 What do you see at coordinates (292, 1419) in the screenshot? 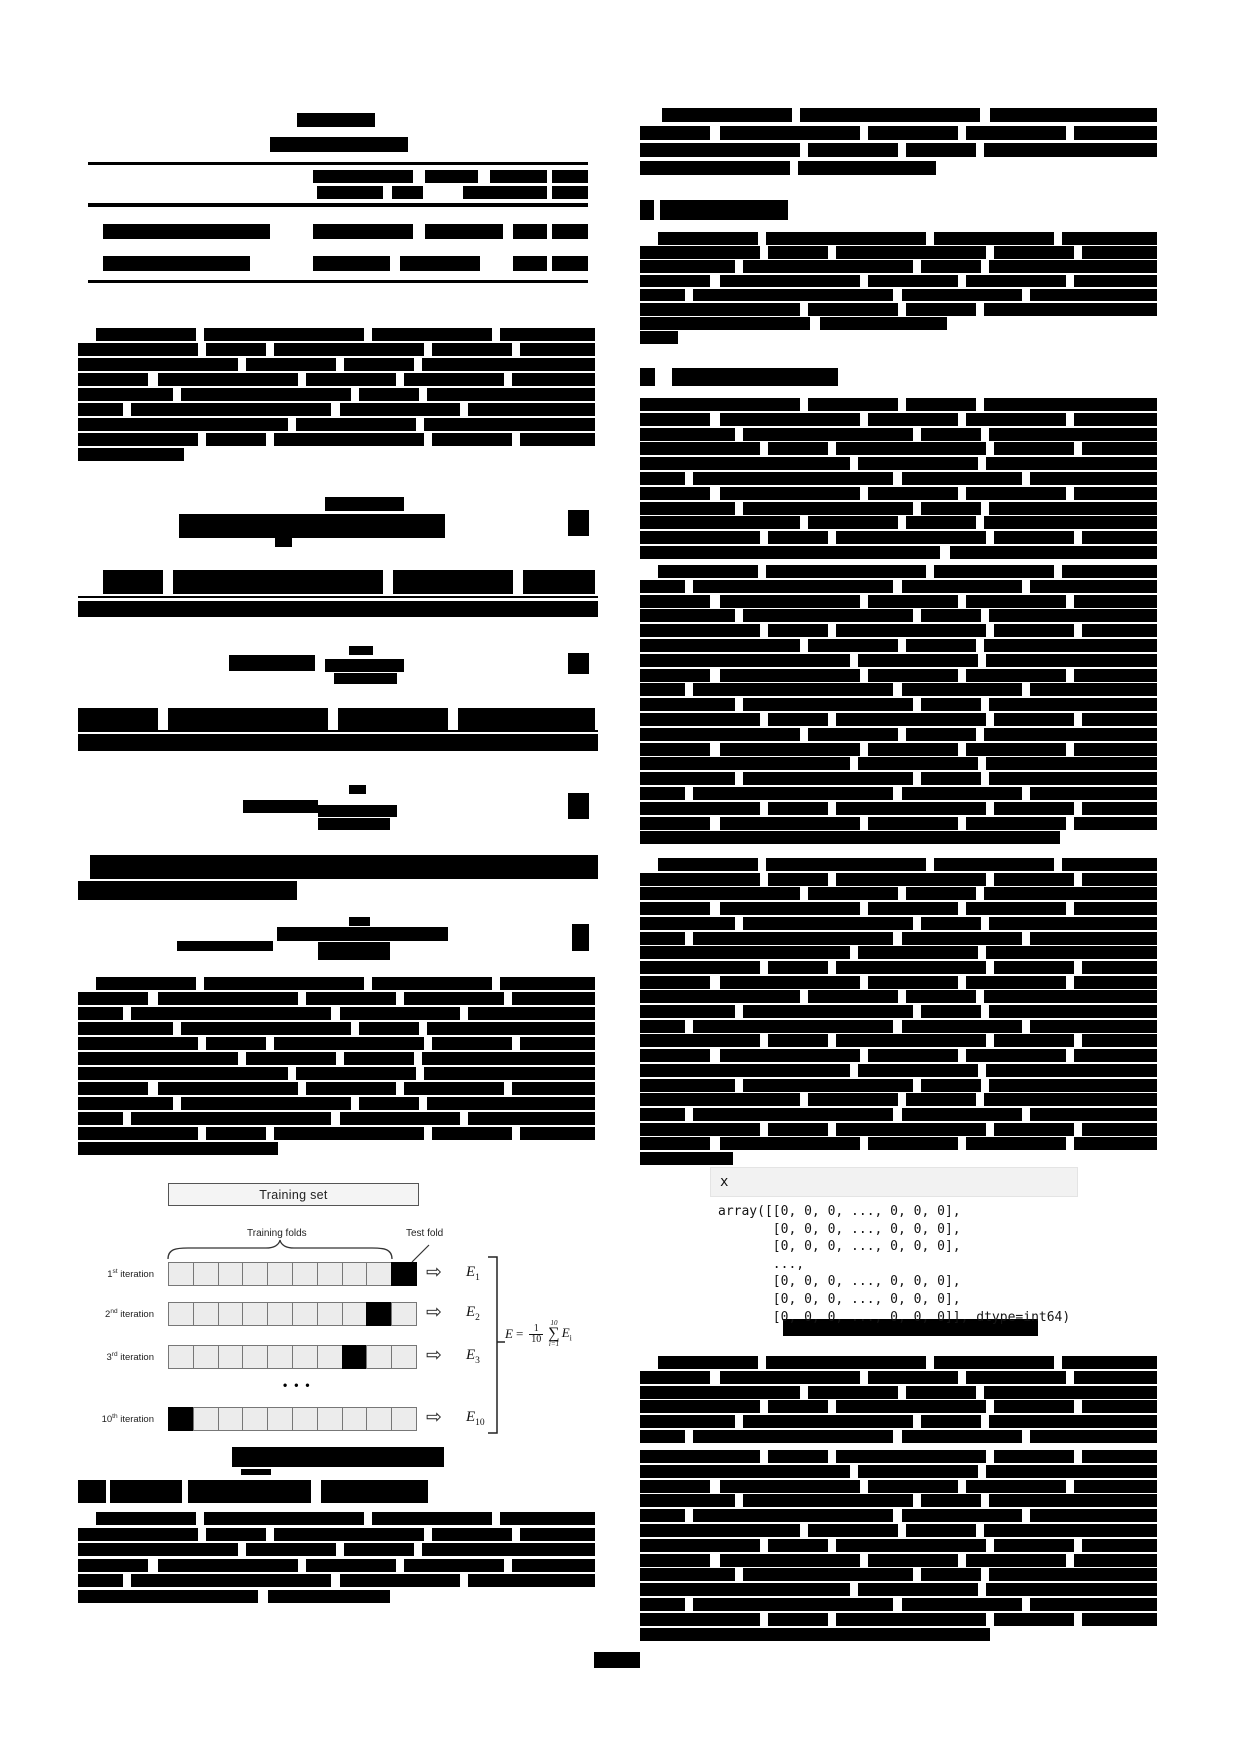
I see `fold-row` at bounding box center [292, 1419].